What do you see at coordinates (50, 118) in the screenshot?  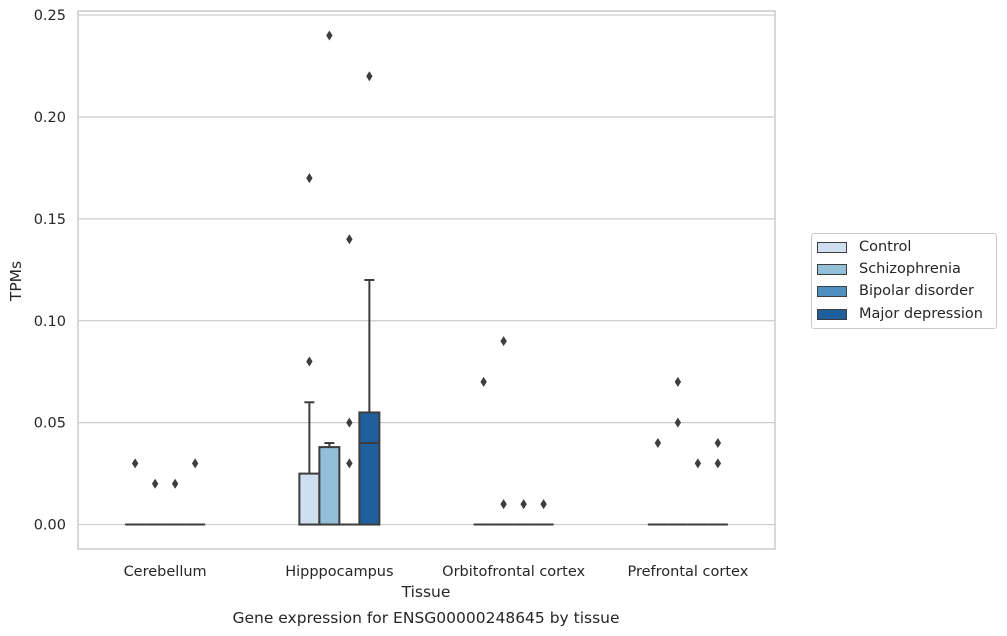 I see `y-tick-label: 0.20` at bounding box center [50, 118].